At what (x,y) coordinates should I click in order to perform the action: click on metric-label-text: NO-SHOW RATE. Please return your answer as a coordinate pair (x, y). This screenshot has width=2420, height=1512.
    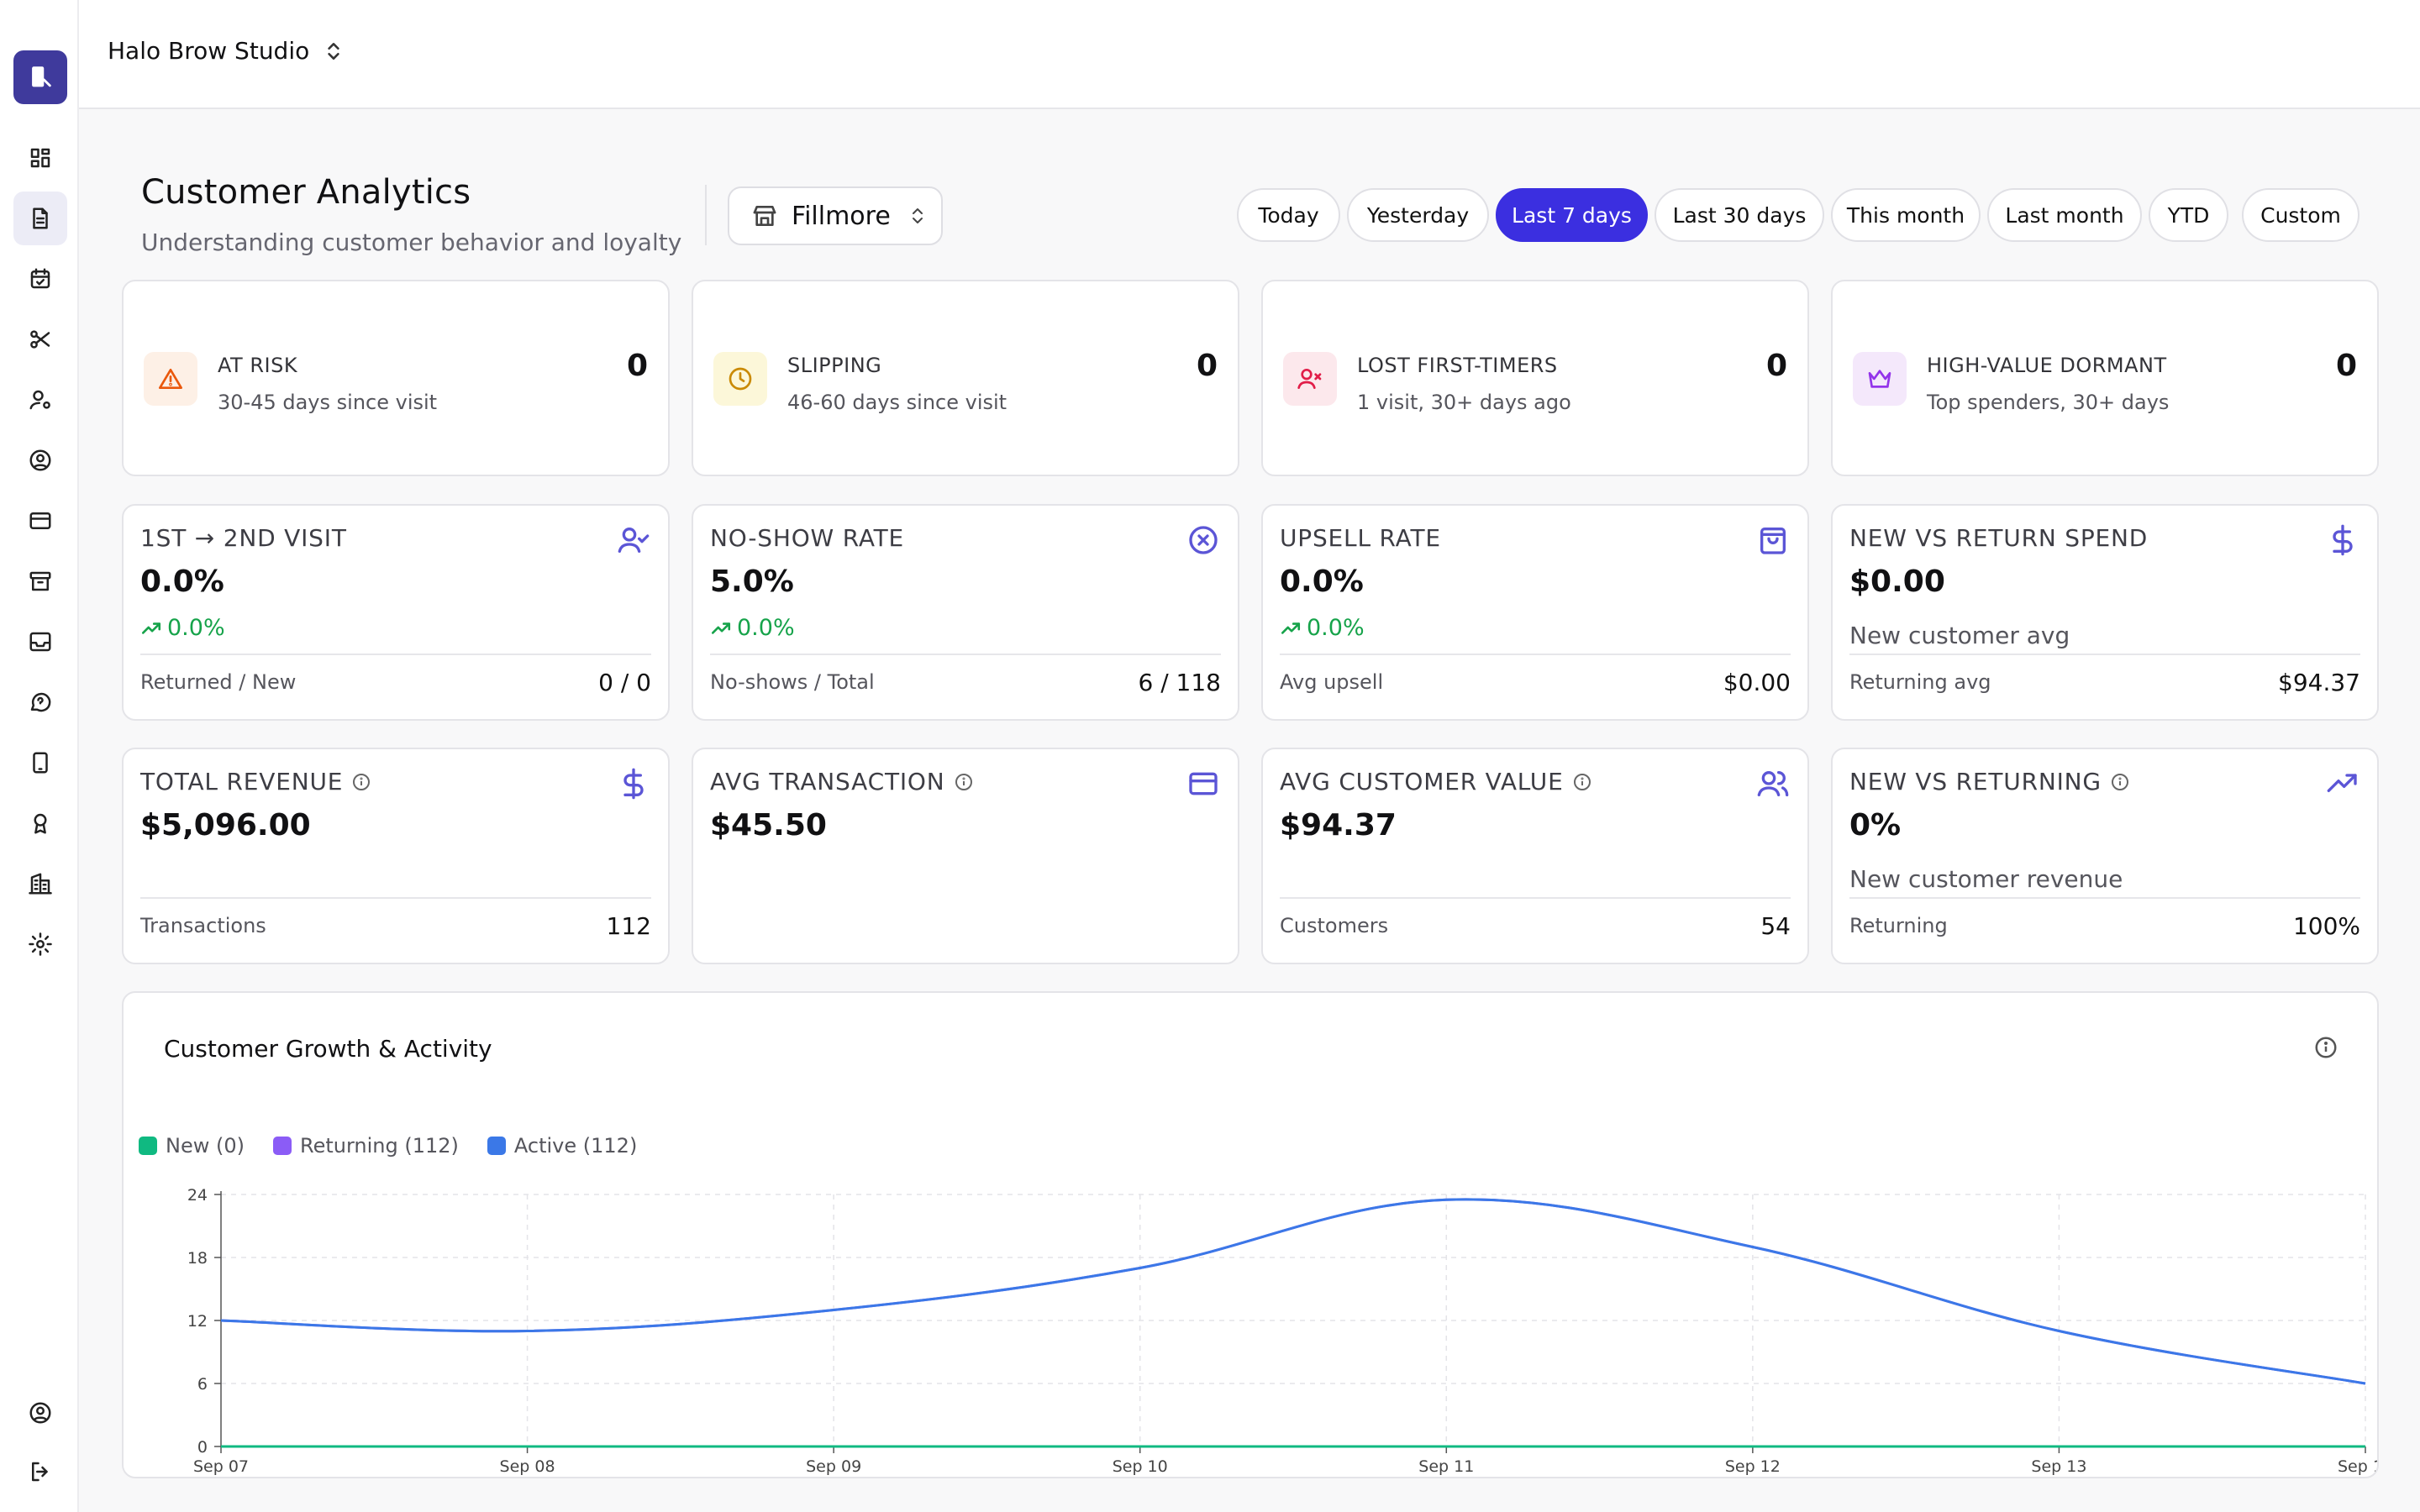
    Looking at the image, I should click on (808, 538).